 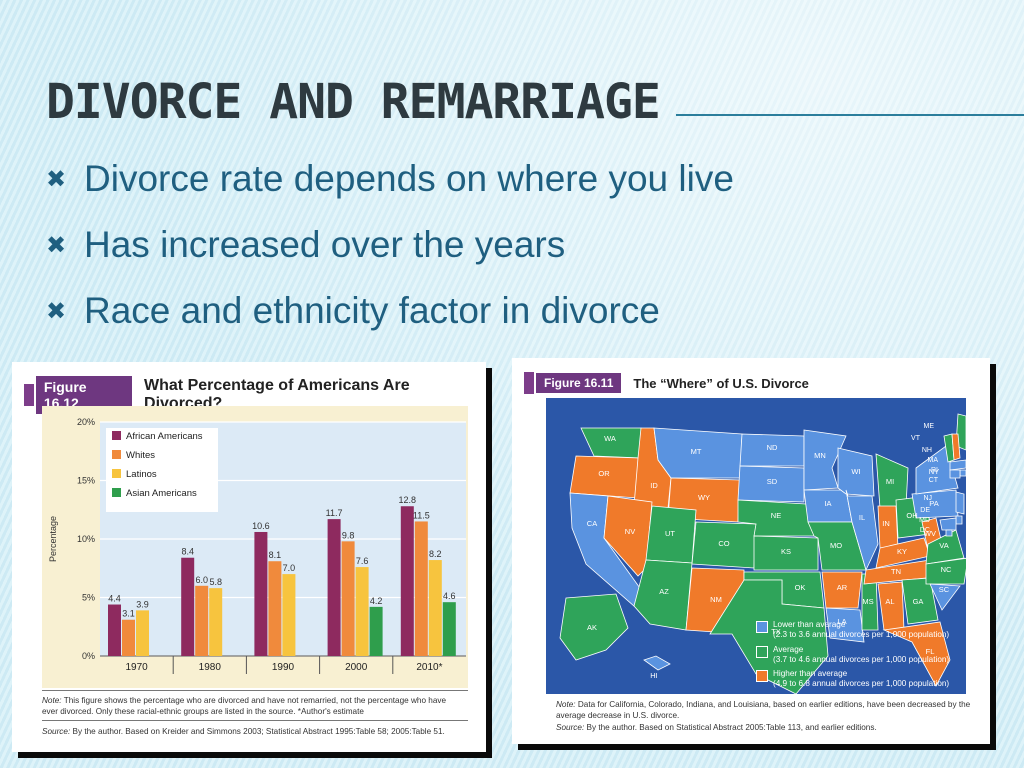 I want to click on figure-rule, so click(x=255, y=690).